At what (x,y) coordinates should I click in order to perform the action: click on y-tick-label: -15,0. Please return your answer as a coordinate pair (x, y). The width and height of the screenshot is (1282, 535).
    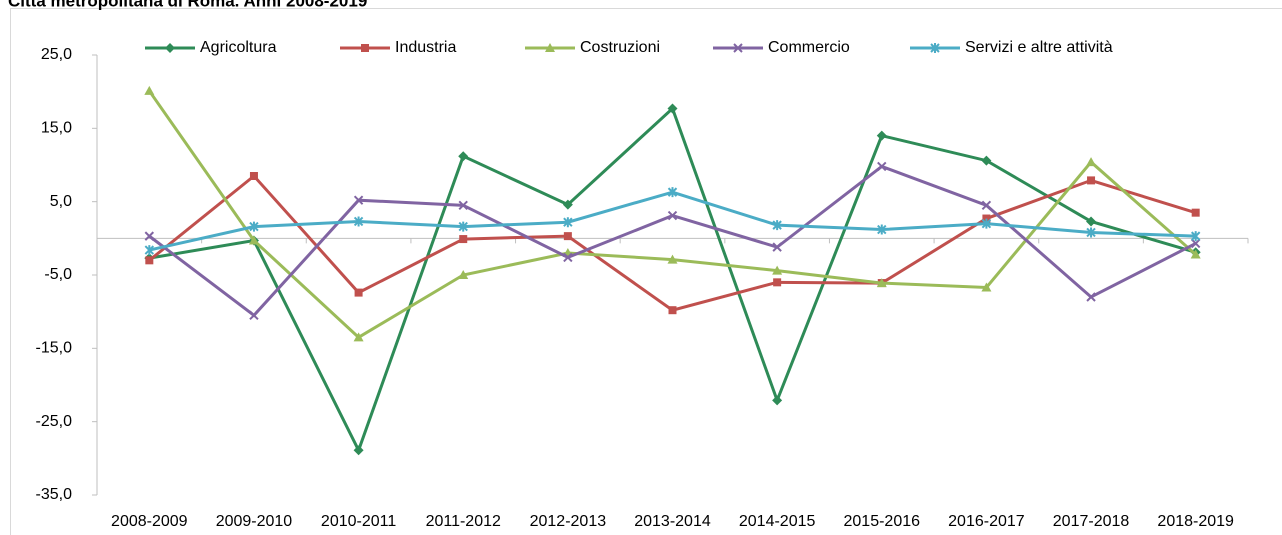
    Looking at the image, I should click on (54, 348).